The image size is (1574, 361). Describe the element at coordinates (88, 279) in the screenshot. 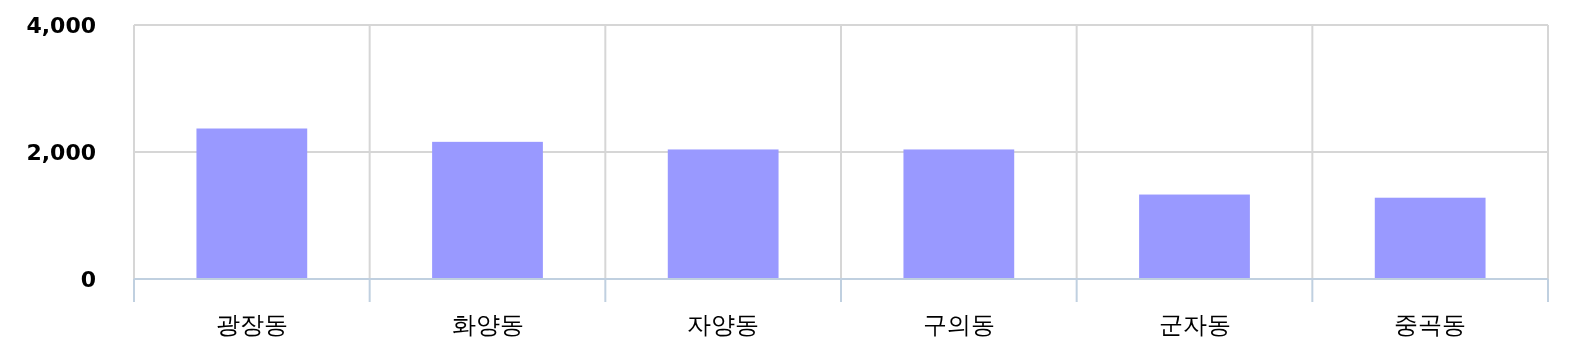

I see `y-tick-label: 0` at that location.